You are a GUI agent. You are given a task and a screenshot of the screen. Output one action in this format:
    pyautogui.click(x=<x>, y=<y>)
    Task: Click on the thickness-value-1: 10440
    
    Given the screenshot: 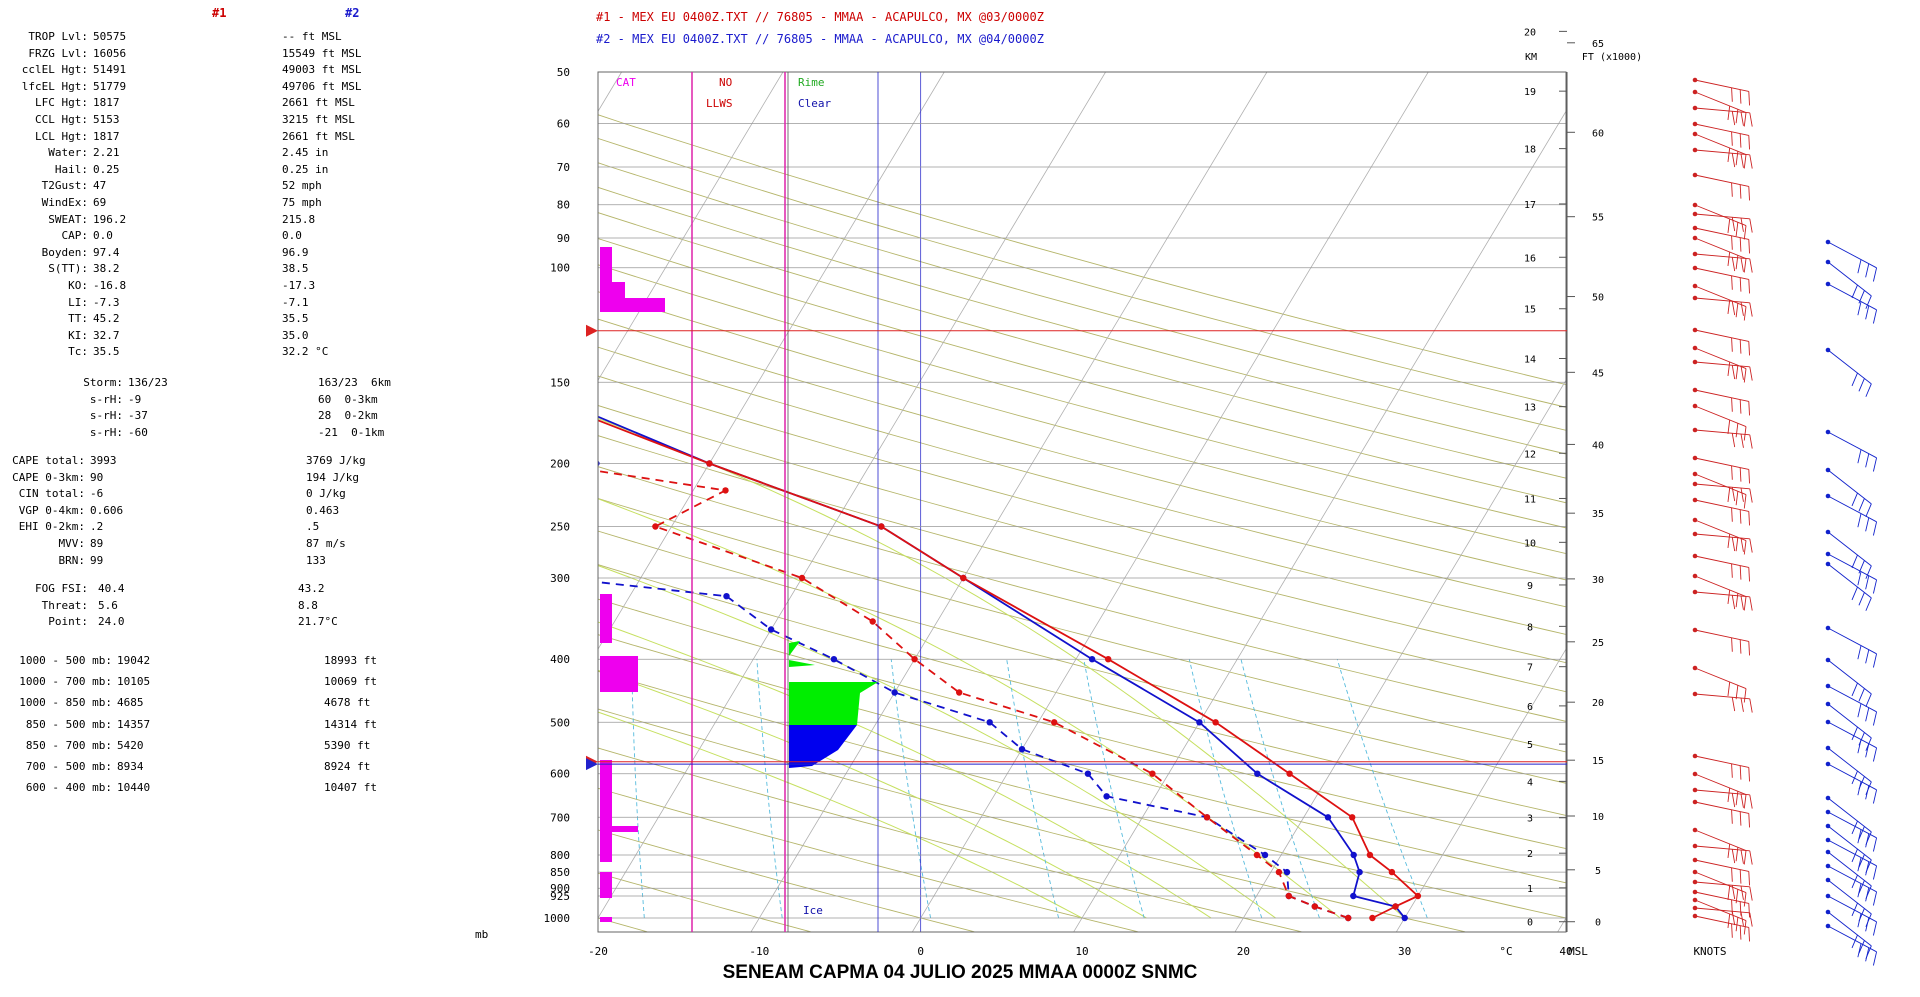 What is the action you would take?
    pyautogui.click(x=134, y=788)
    